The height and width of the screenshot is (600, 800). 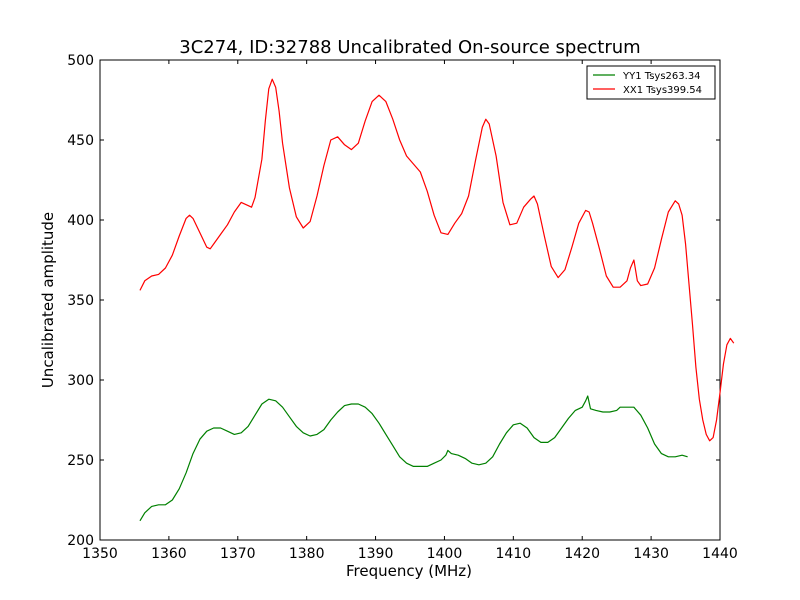 What do you see at coordinates (409, 571) in the screenshot?
I see `x-axis-label: Frequency (MHz)` at bounding box center [409, 571].